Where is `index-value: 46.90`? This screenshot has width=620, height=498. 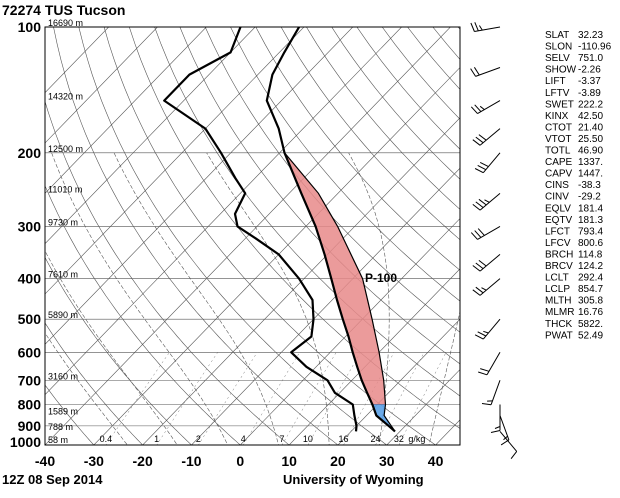 index-value: 46.90 is located at coordinates (590, 151).